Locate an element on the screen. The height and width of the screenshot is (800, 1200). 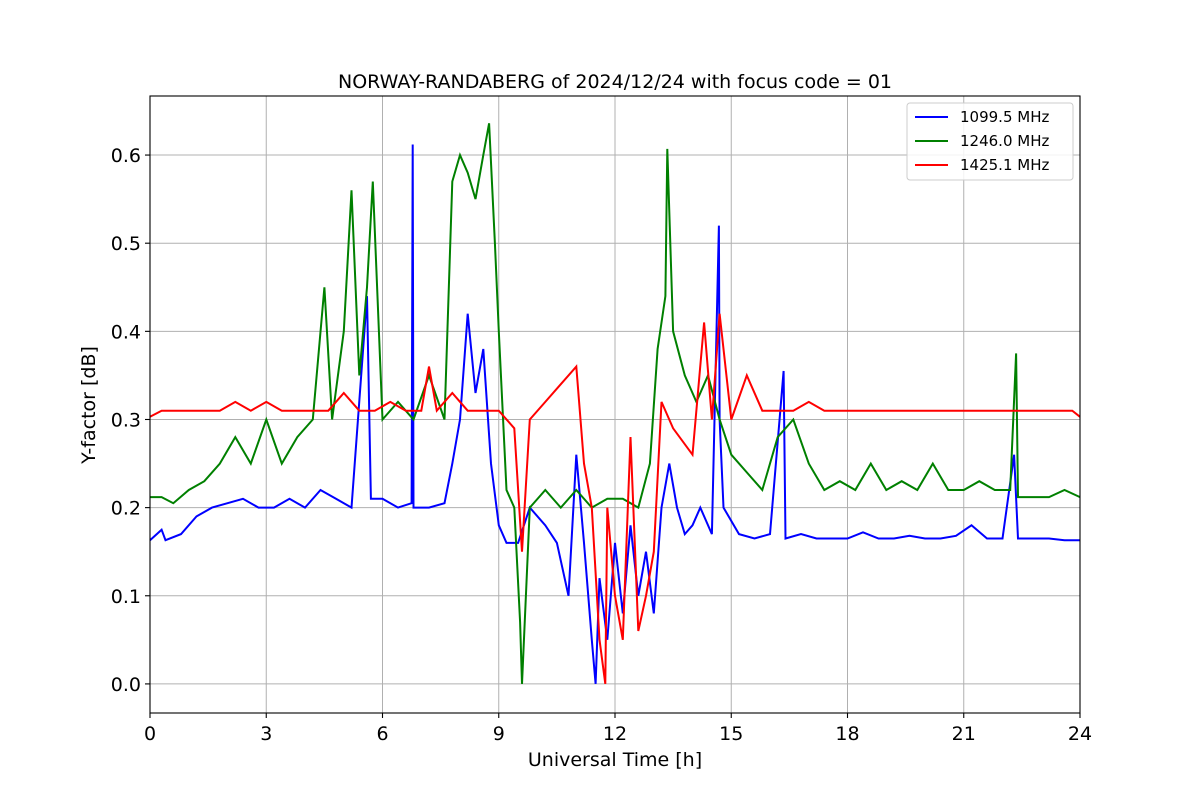
y-tick-label: 0.3 is located at coordinates (126, 420).